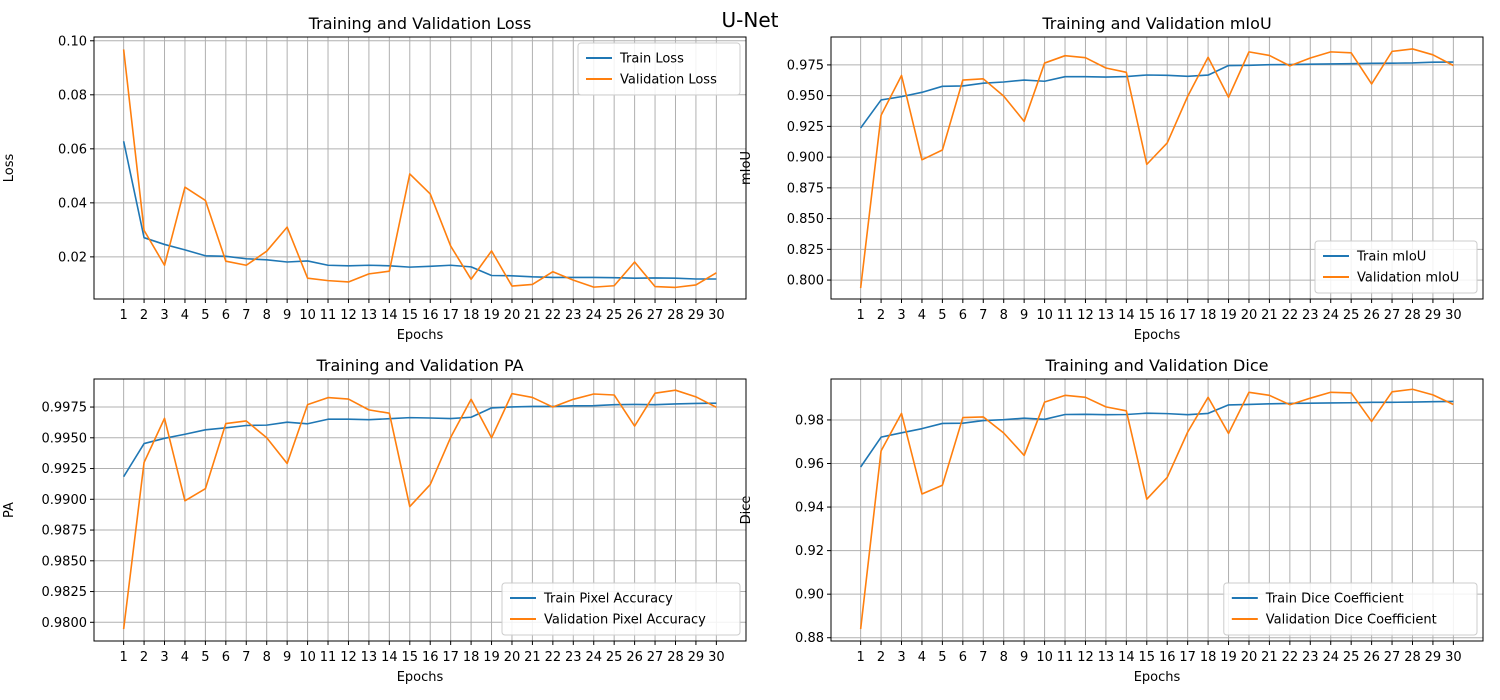 The image size is (1500, 700). What do you see at coordinates (226, 315) in the screenshot?
I see `loss-xtick-label: 6` at bounding box center [226, 315].